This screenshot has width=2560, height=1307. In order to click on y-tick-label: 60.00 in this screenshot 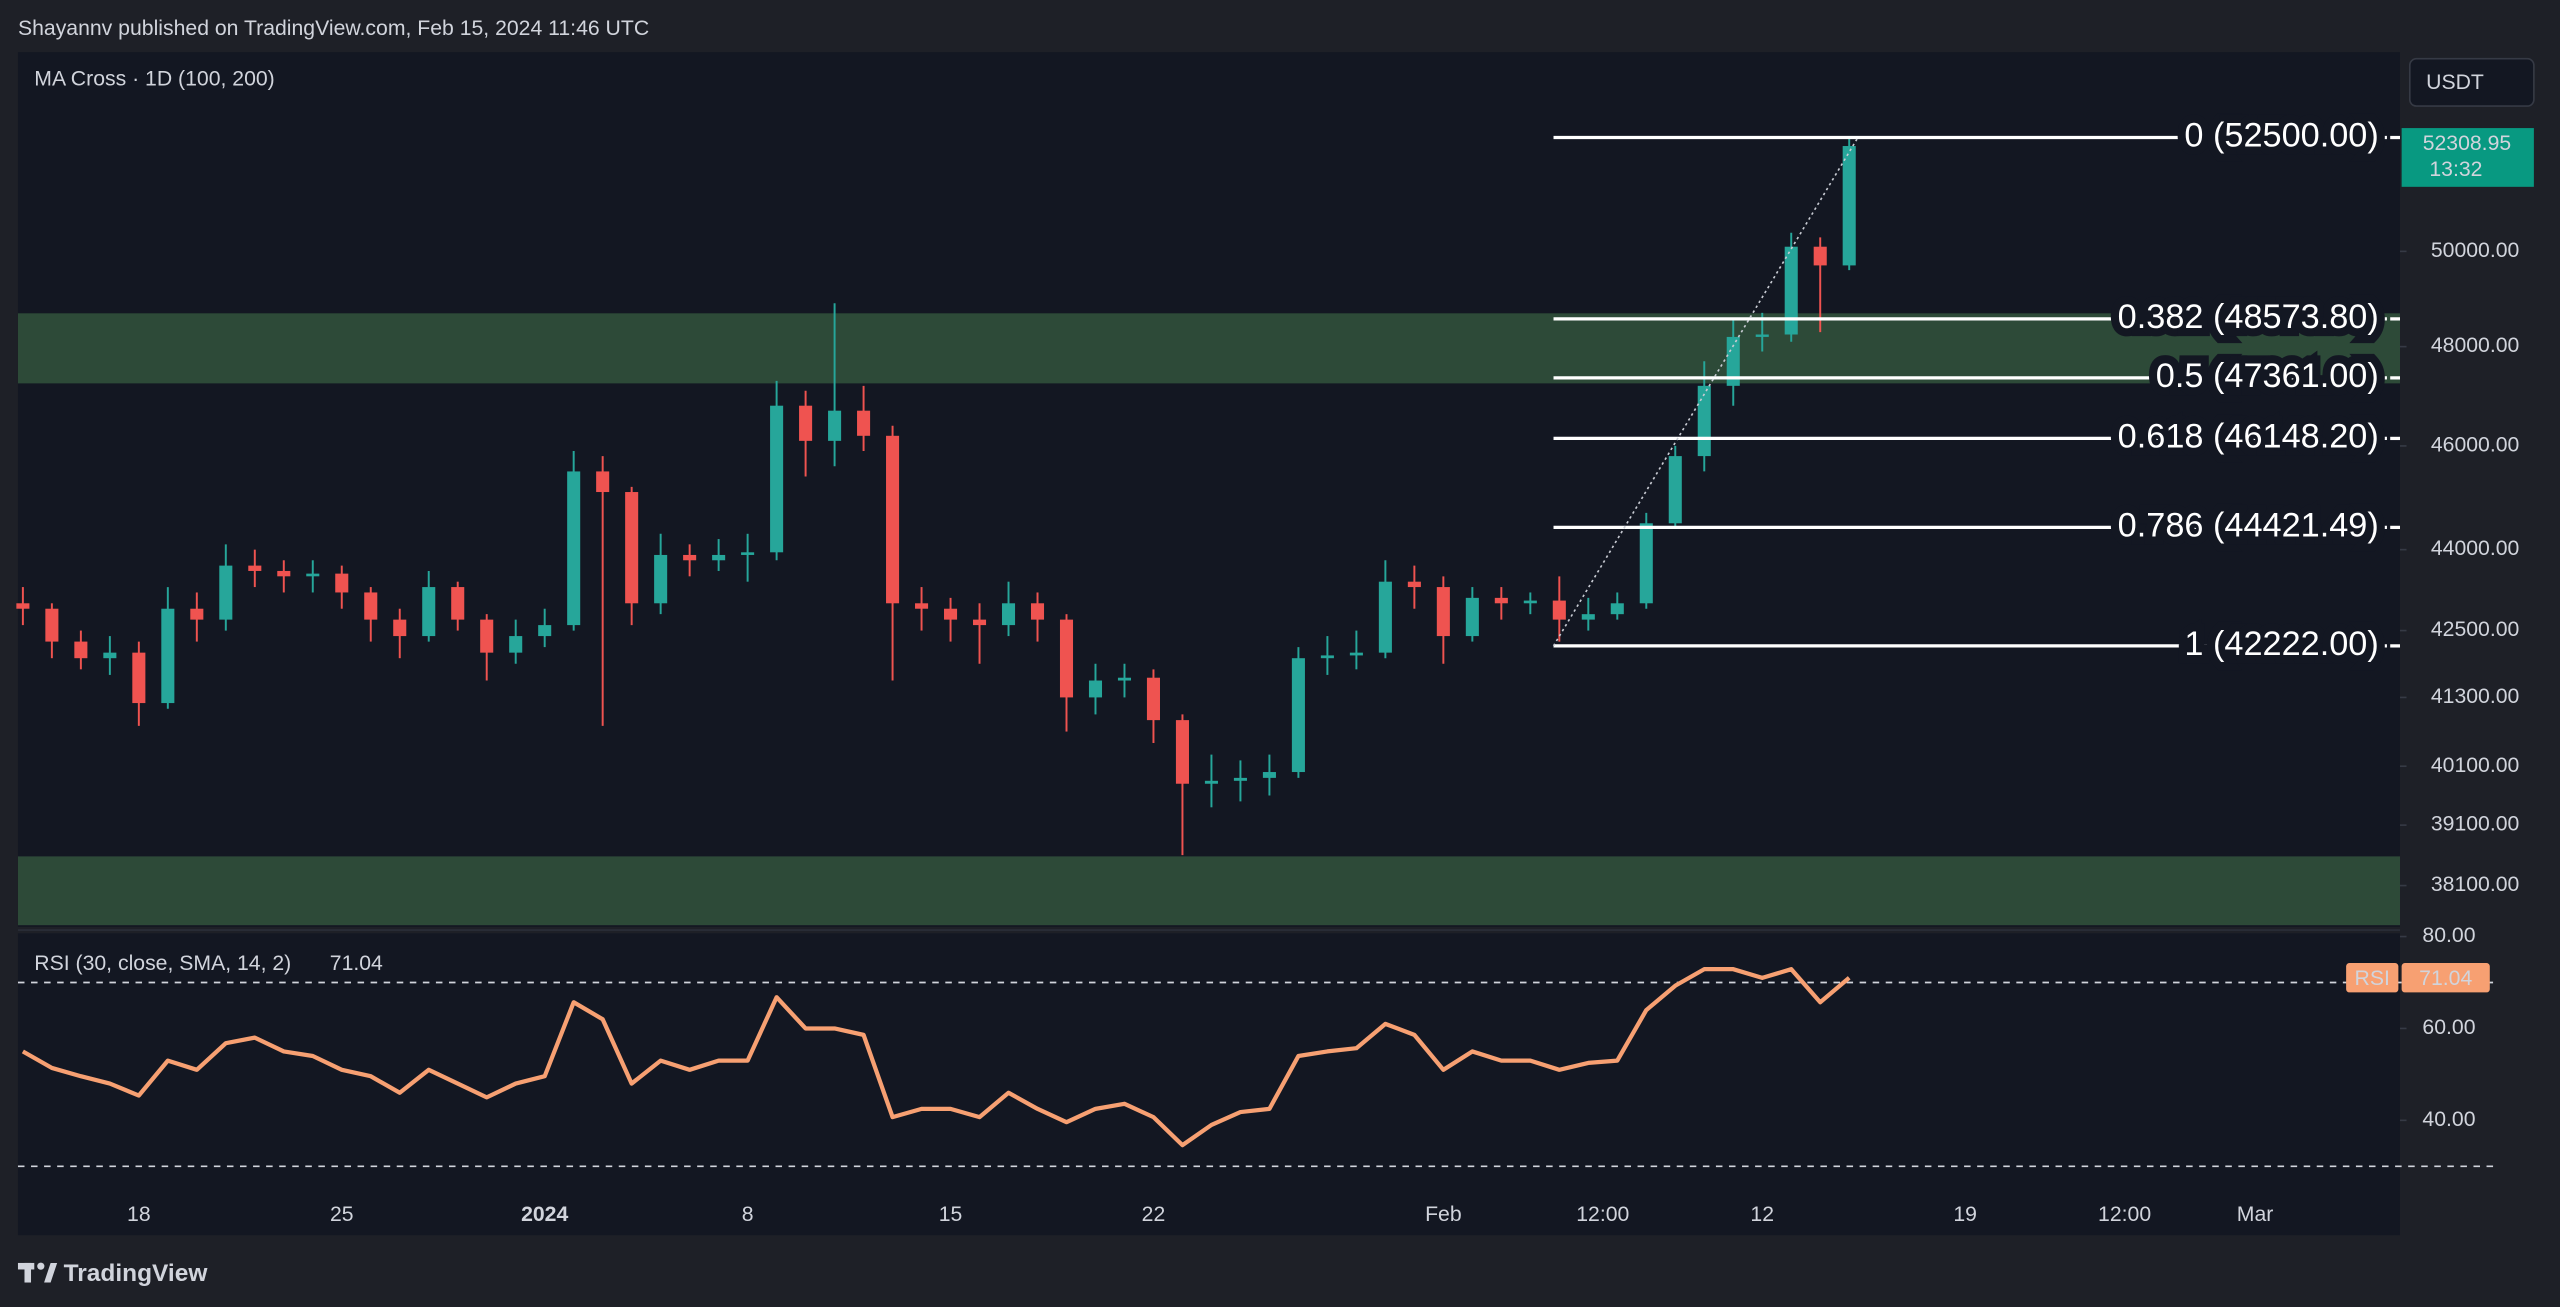, I will do `click(2448, 1027)`.